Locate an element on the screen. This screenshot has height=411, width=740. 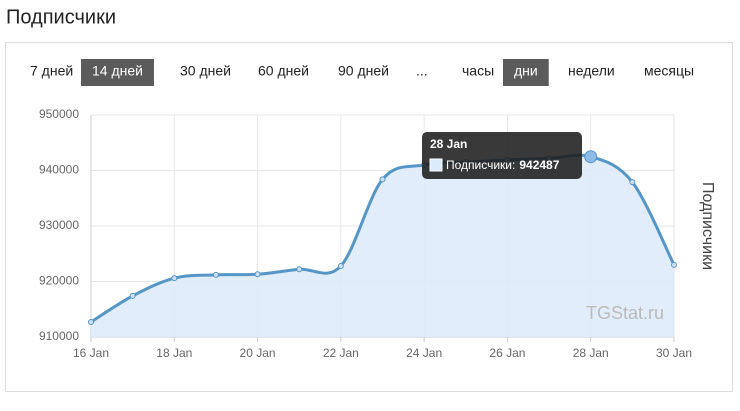
x-tick-label: 28 Jan is located at coordinates (591, 353).